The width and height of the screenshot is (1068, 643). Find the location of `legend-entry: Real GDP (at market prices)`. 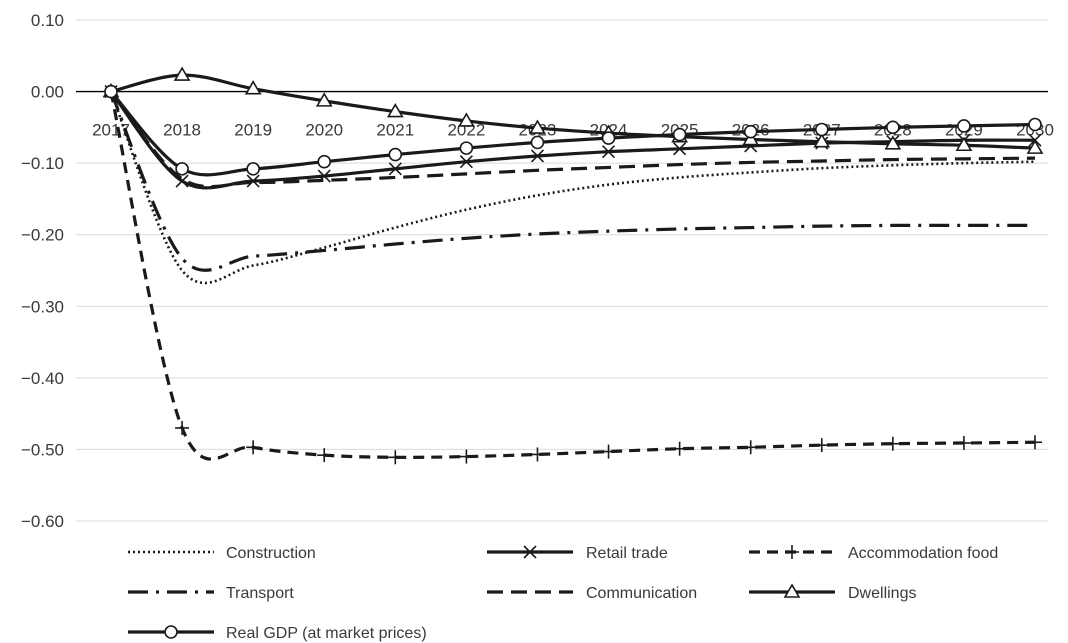

legend-entry: Real GDP (at market prices) is located at coordinates (277, 633).